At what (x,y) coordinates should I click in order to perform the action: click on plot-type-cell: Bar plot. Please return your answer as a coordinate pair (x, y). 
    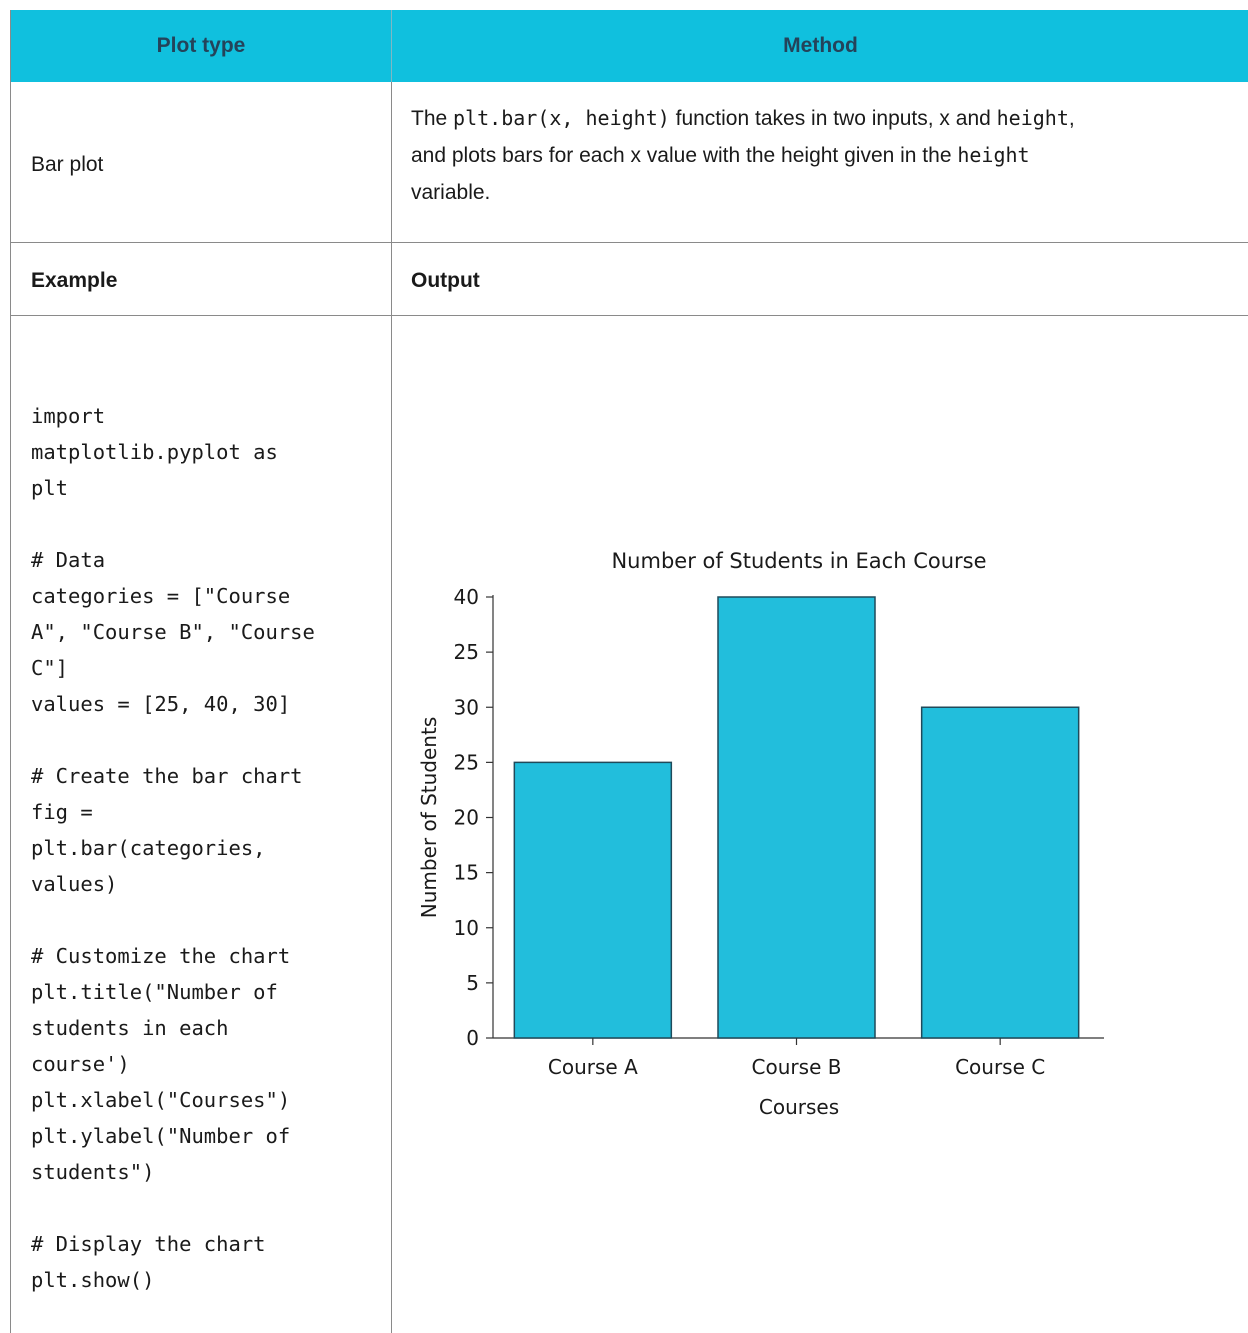
    Looking at the image, I should click on (67, 164).